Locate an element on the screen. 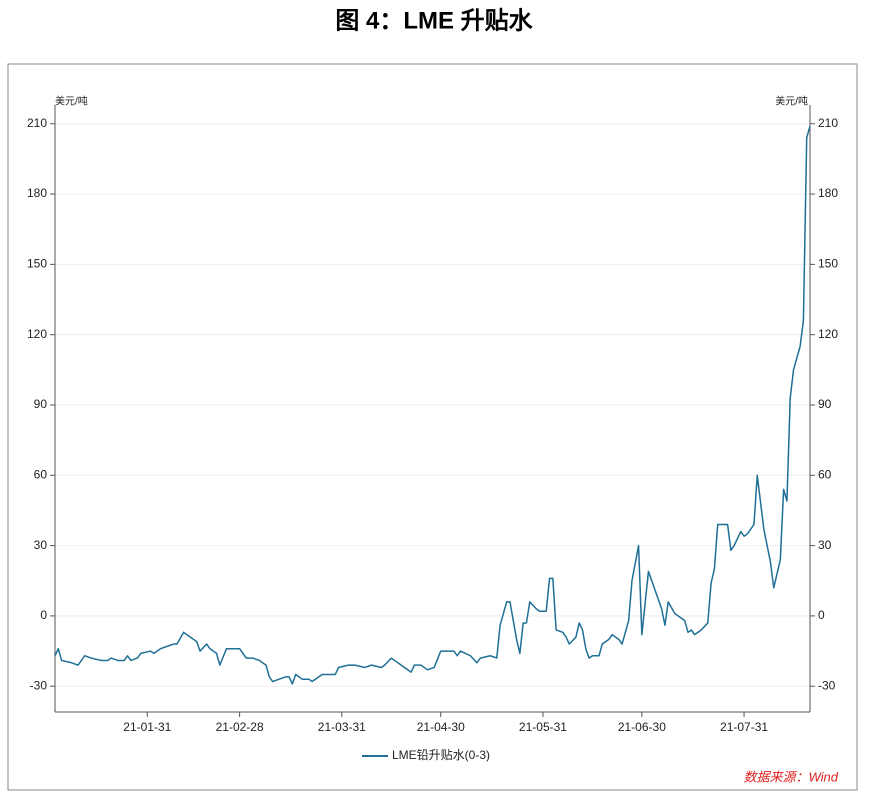  y2-tick-label: 180 is located at coordinates (828, 193).